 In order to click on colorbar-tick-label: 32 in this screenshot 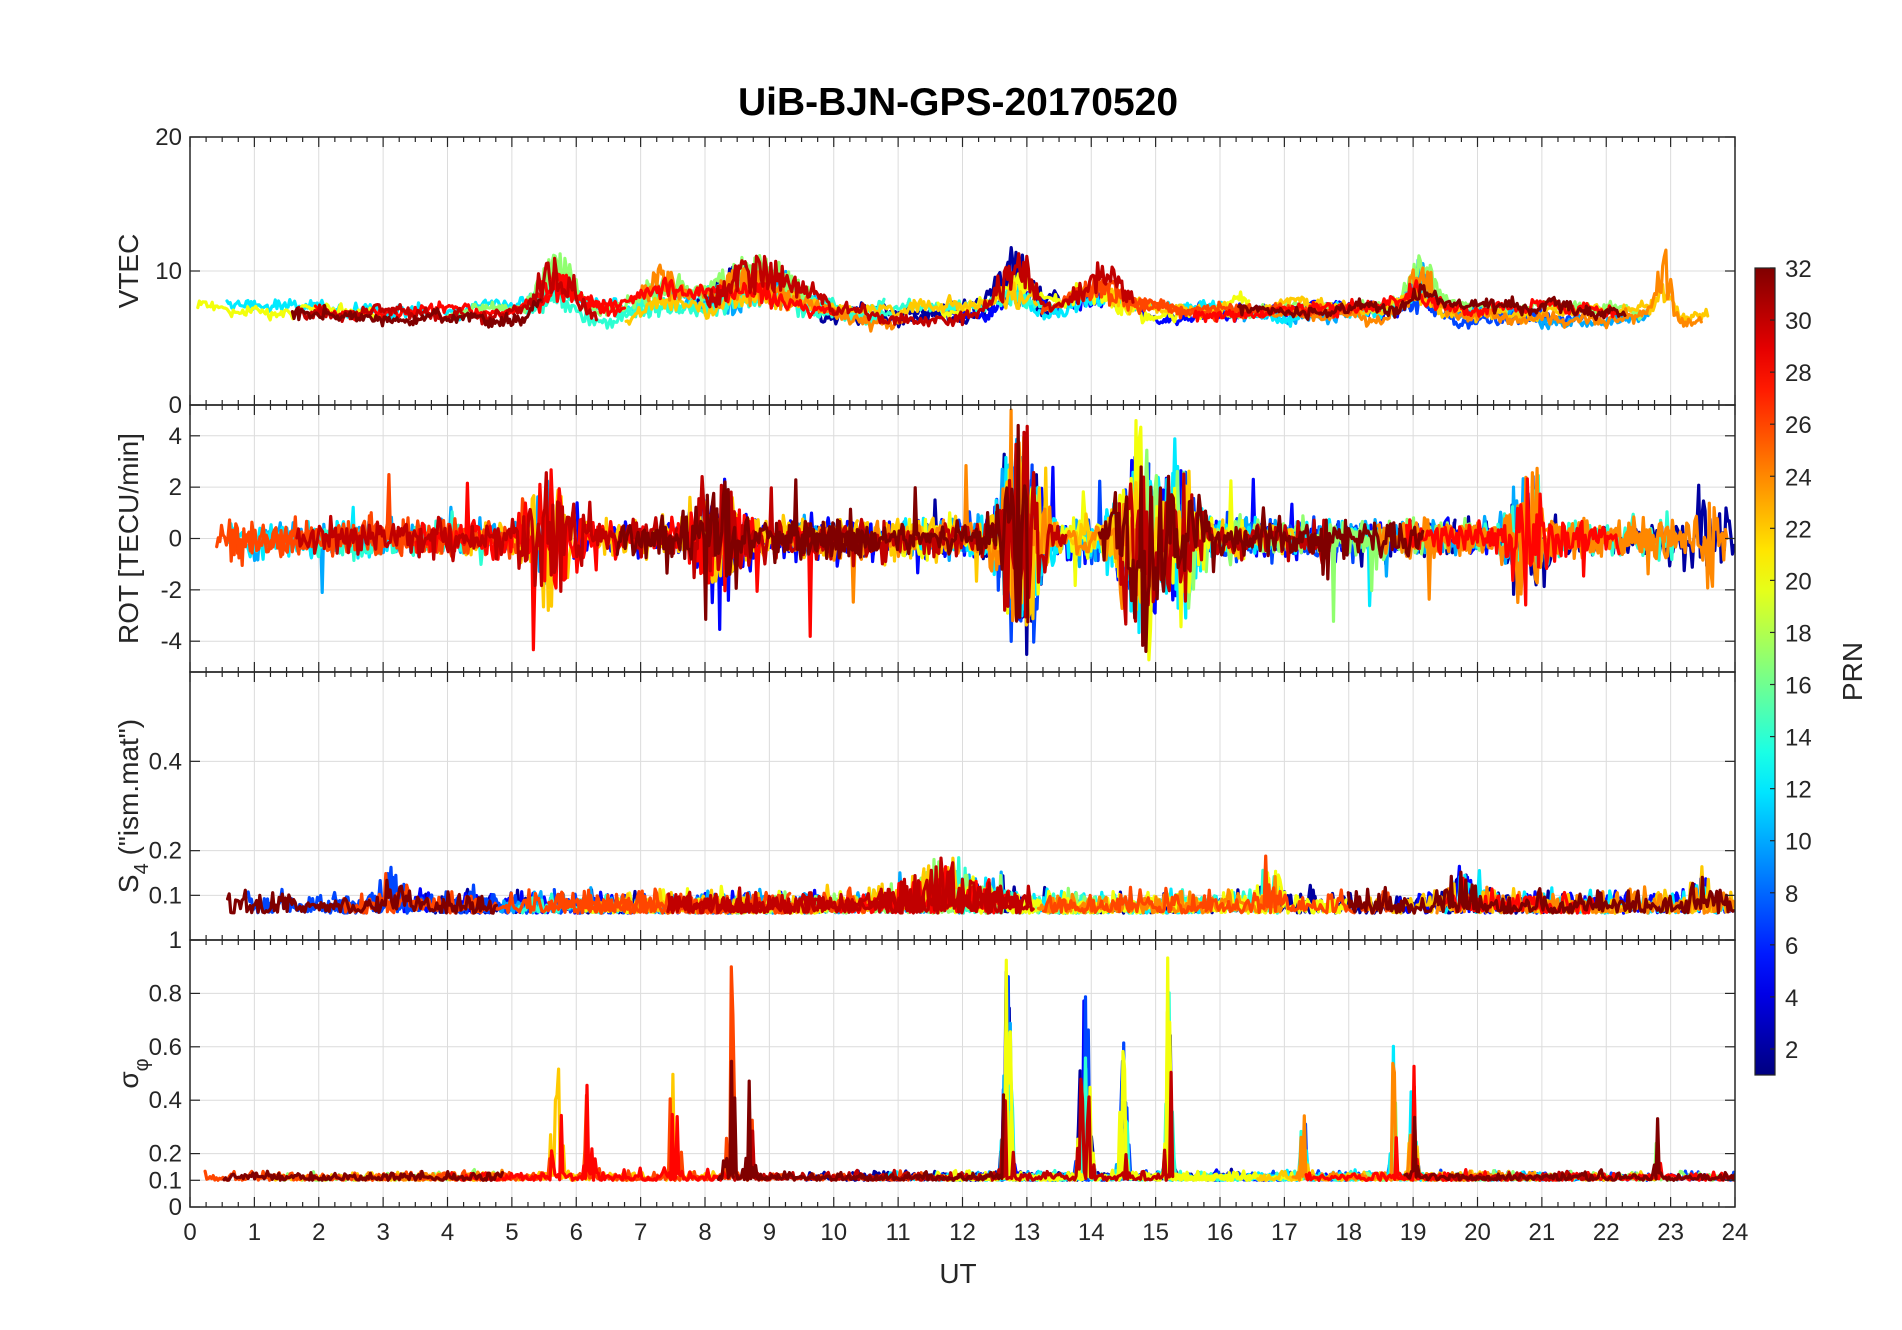, I will do `click(1798, 269)`.